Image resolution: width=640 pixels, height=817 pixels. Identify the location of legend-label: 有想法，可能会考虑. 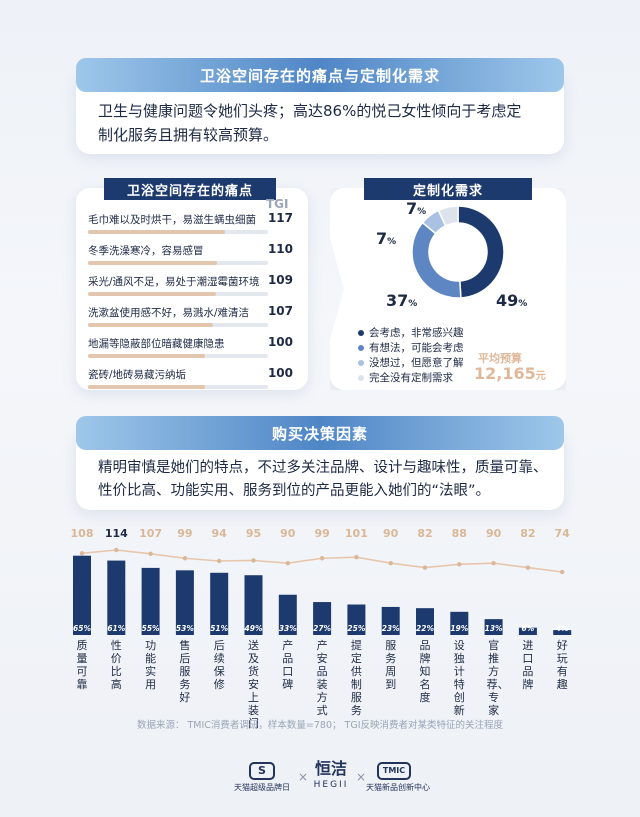
(416, 348).